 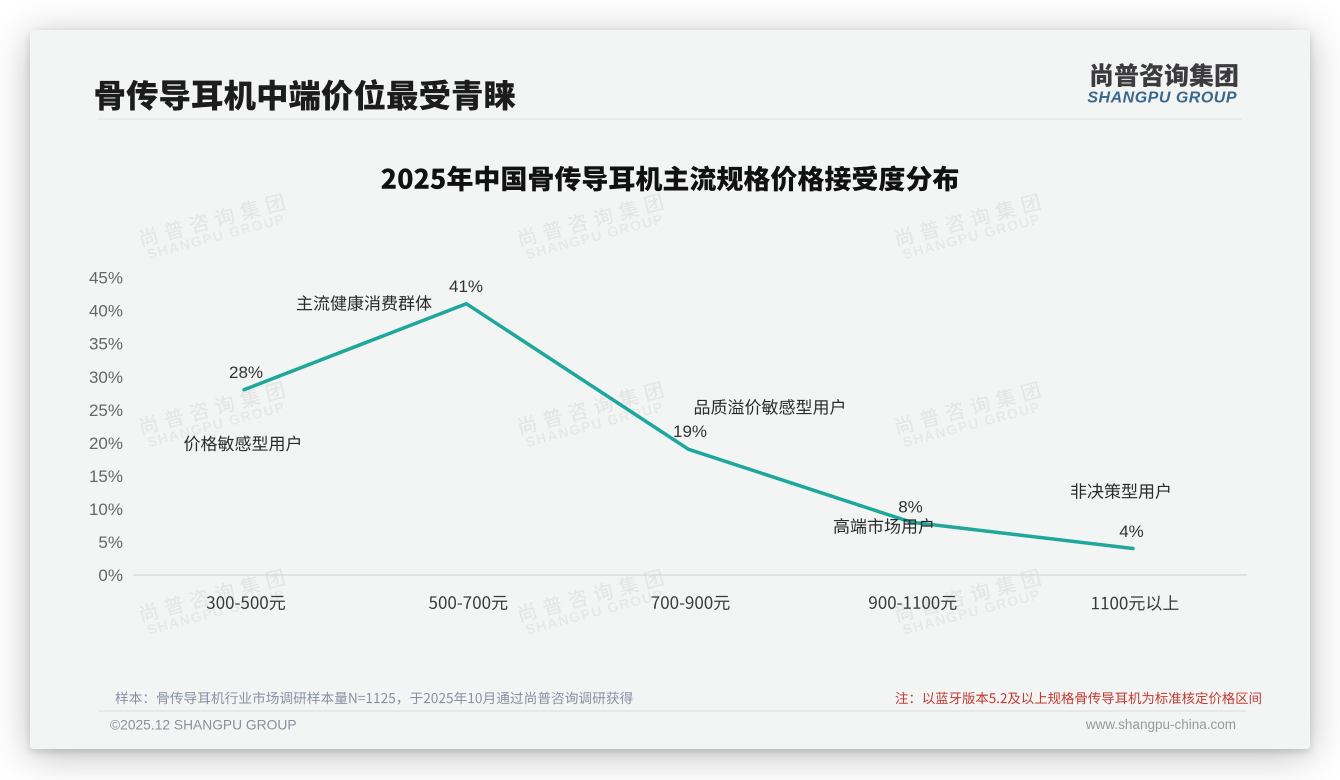 I want to click on svg-text: 28%, so click(x=246, y=372).